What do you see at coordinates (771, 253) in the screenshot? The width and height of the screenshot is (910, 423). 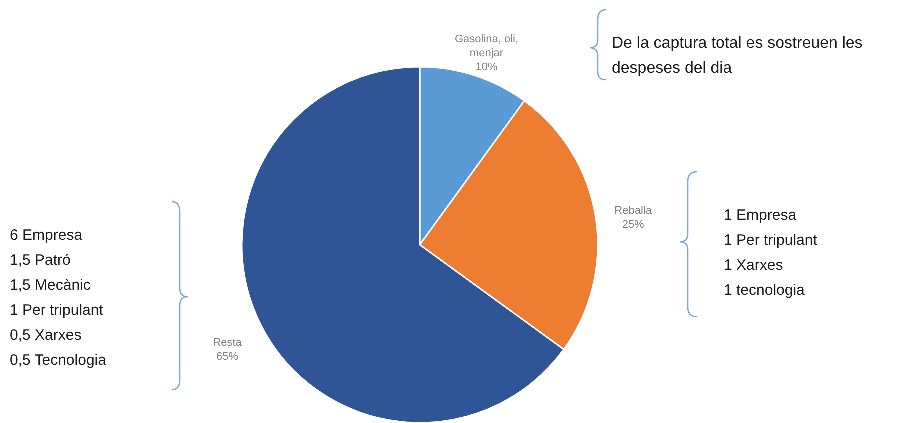 I see `text: 1 Empresa 1 Per tripulant 1 Xarxes 1 tecnologia` at bounding box center [771, 253].